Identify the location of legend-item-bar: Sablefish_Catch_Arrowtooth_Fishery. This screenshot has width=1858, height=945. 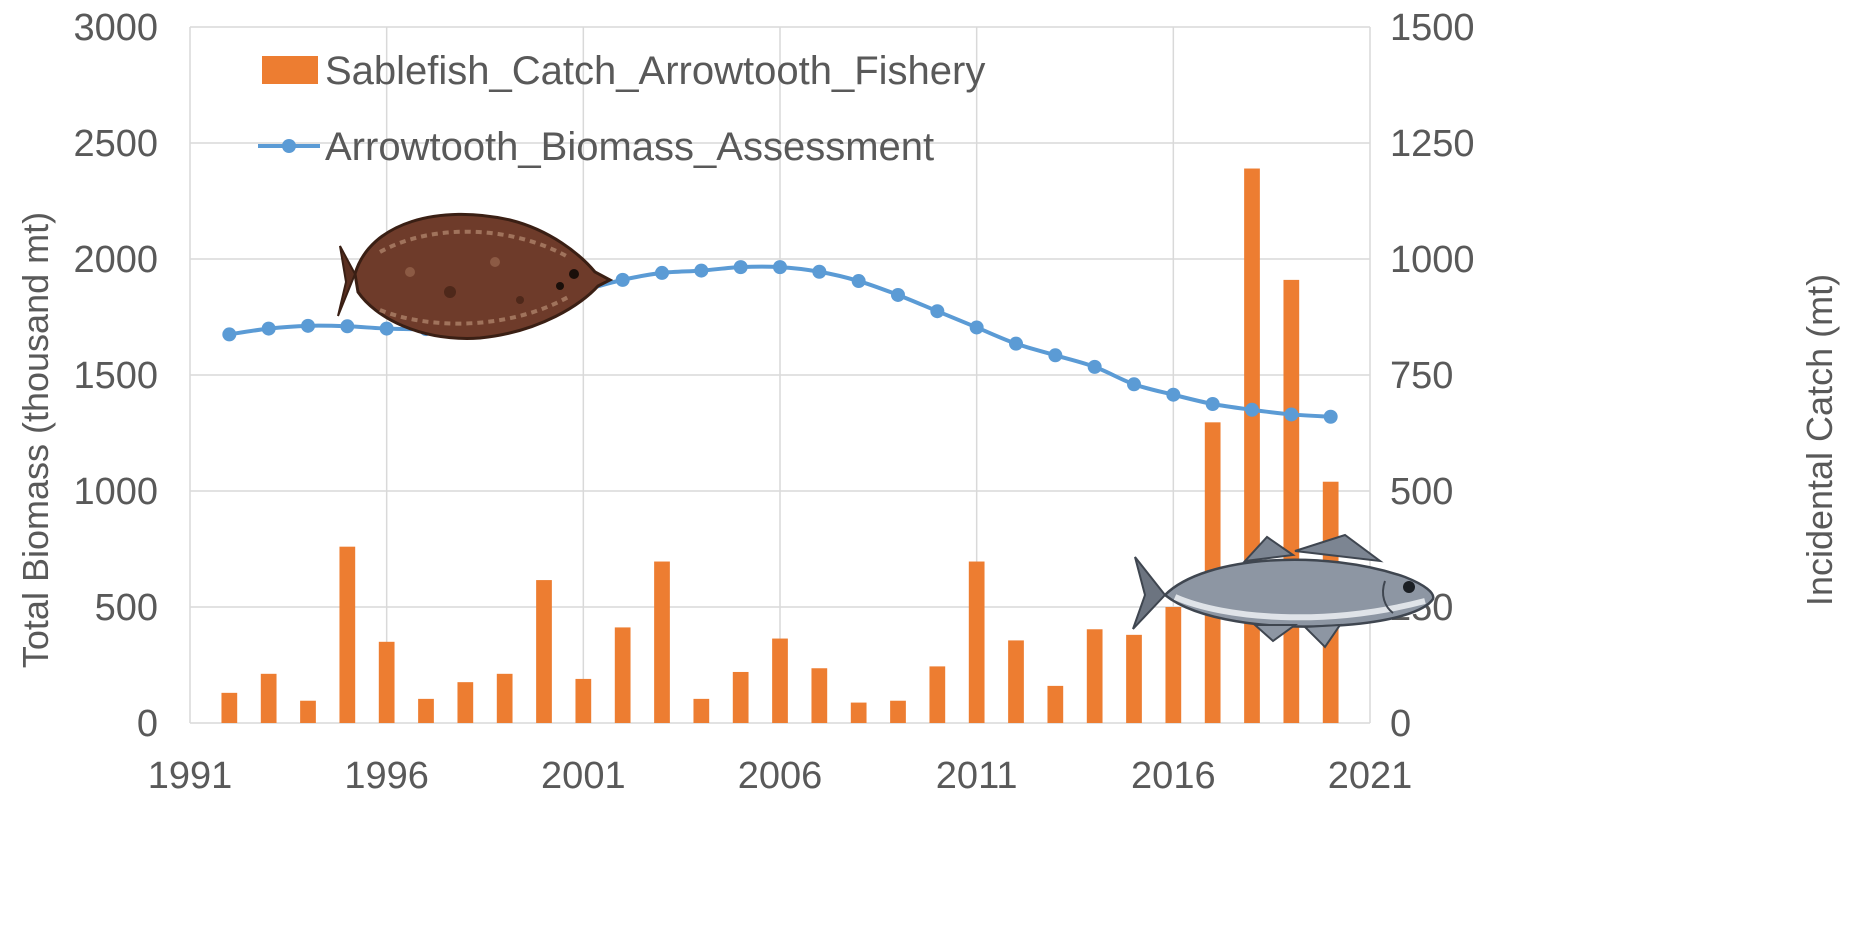
(623, 71).